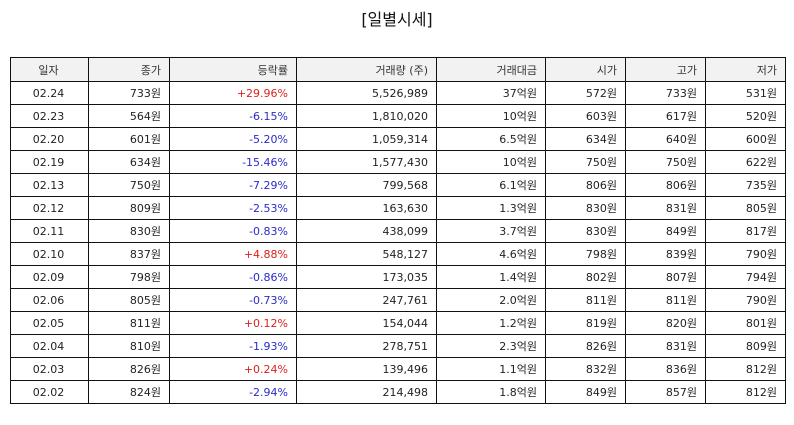  Describe the element at coordinates (366, 323) in the screenshot. I see `cell-volume: 154,044` at that location.